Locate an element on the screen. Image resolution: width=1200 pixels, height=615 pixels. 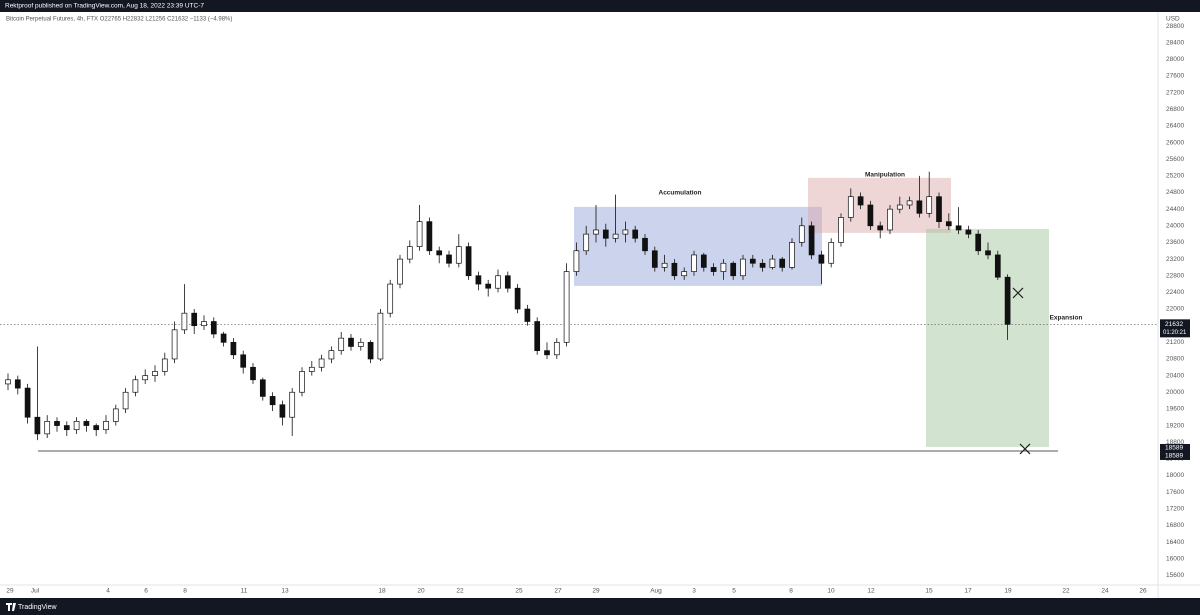
target-mark is located at coordinates (1018, 293).